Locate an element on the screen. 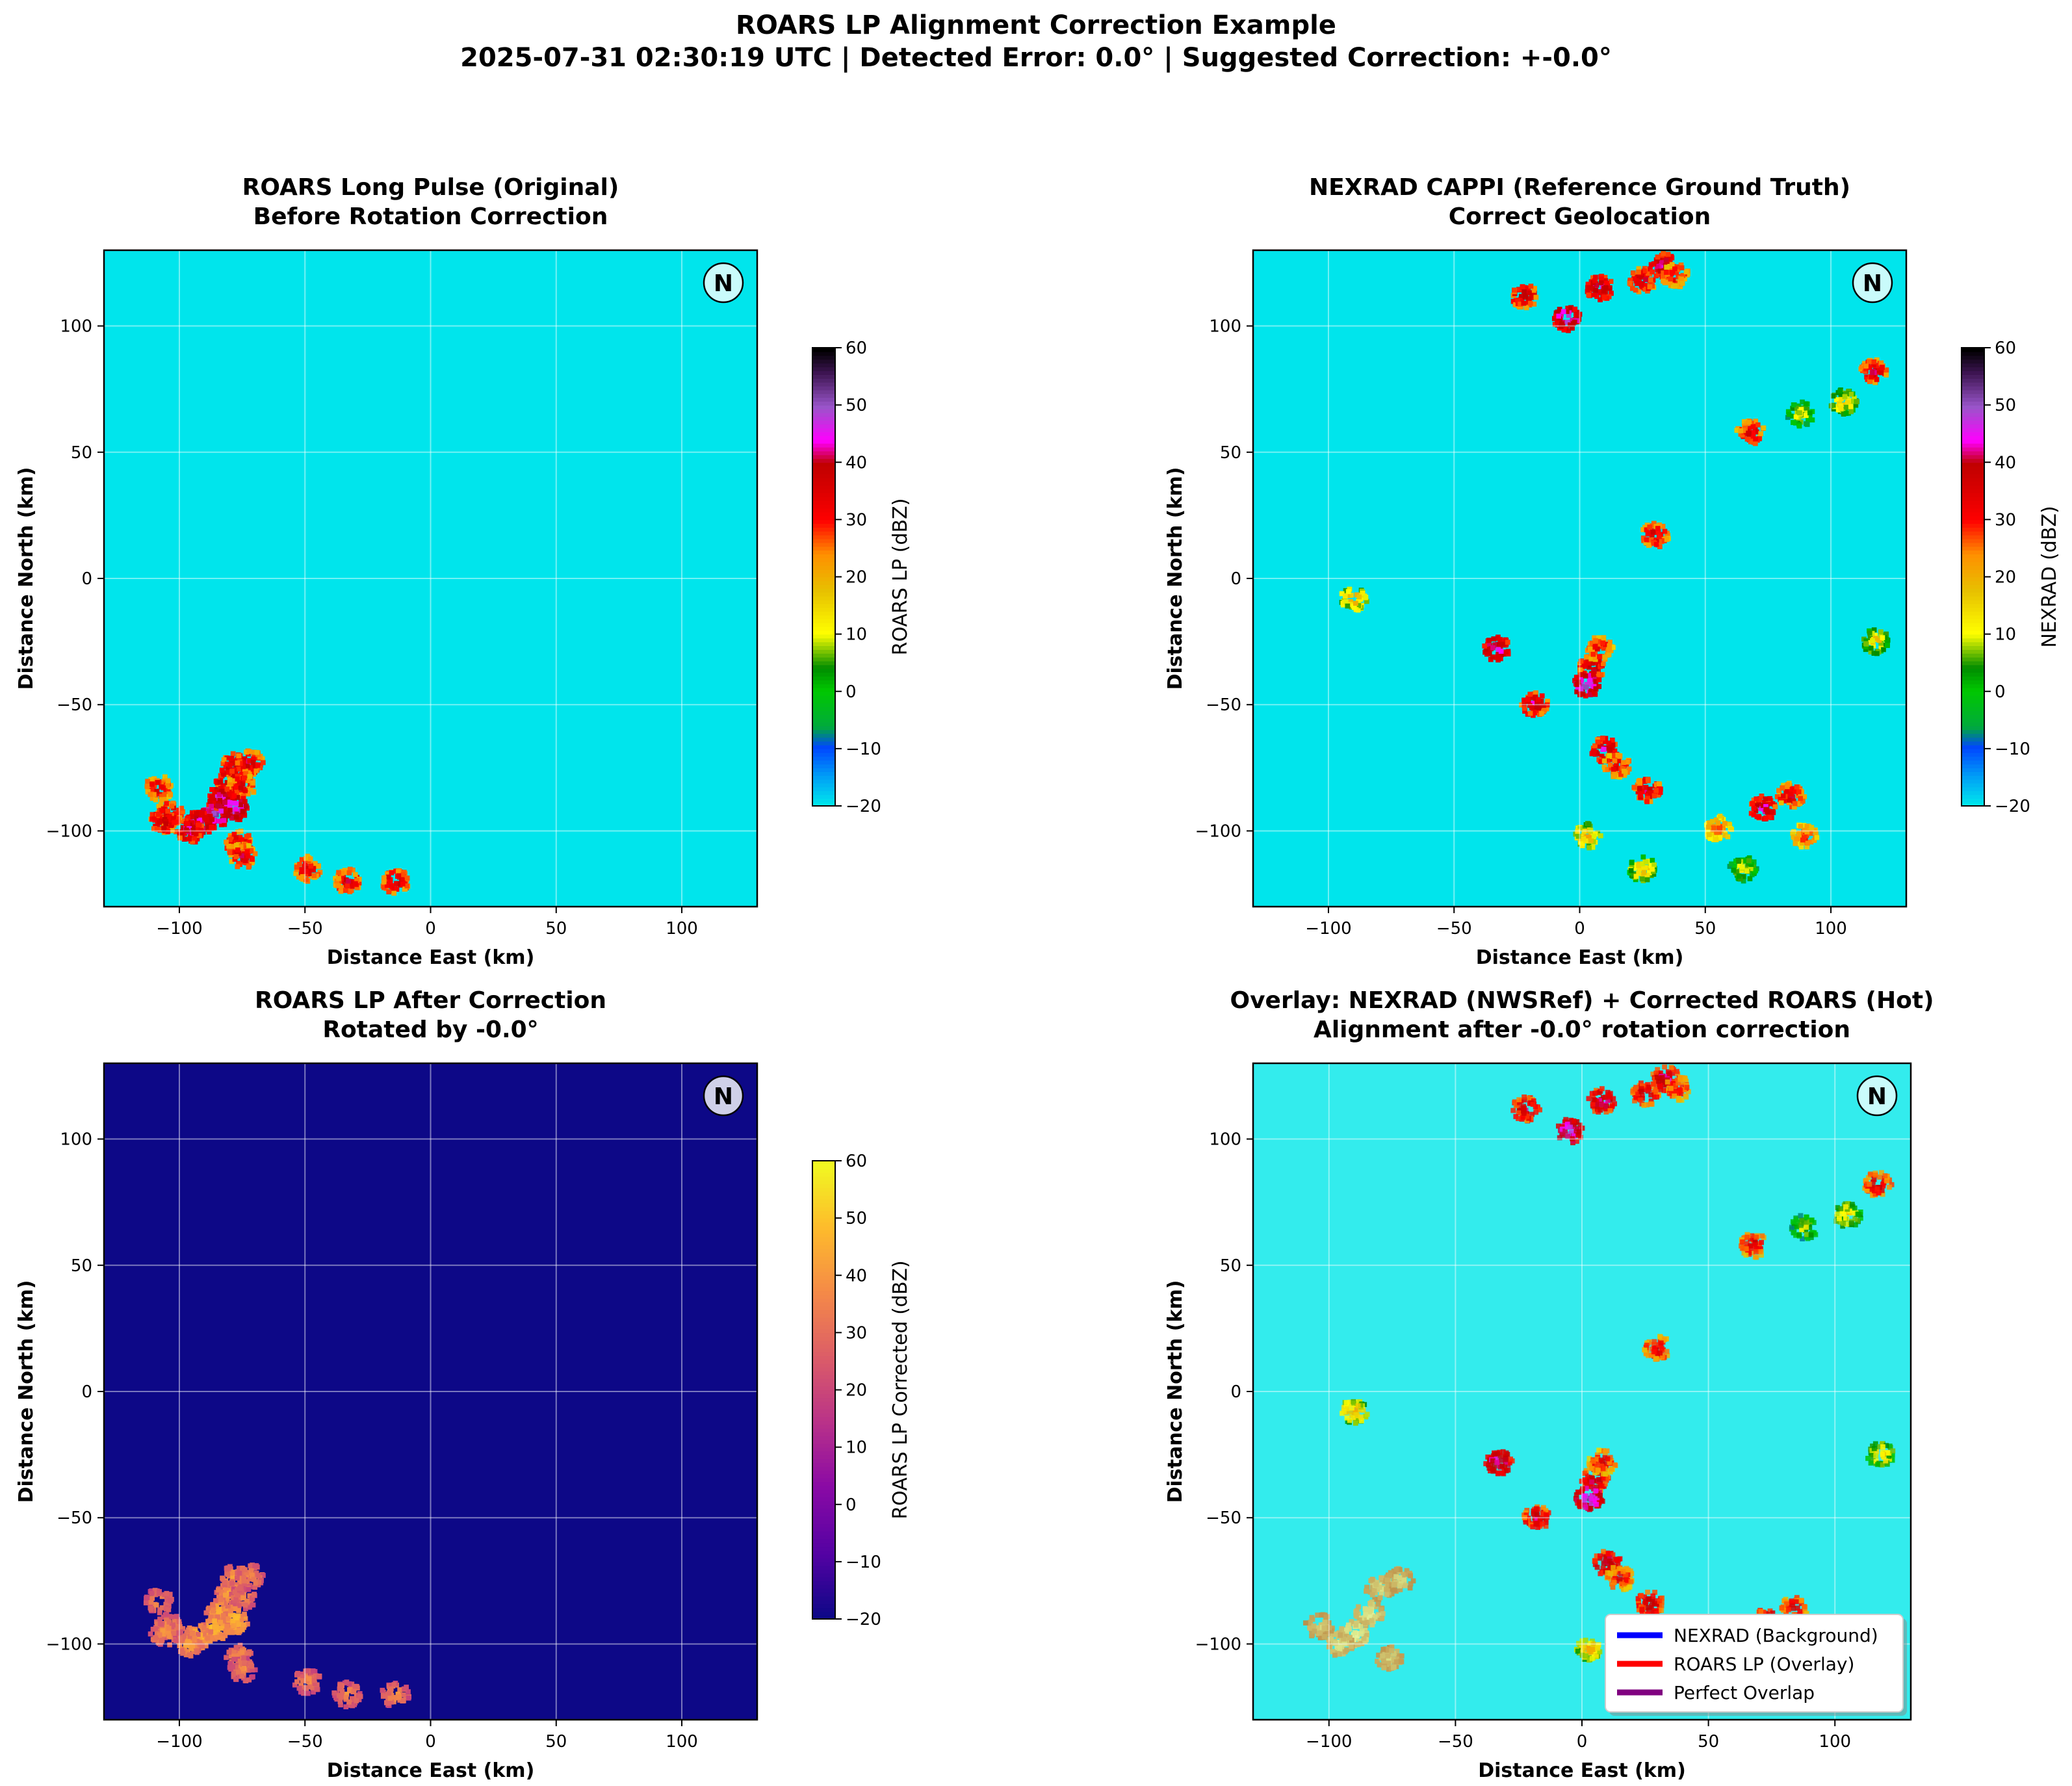  panel-title: NEXRAD CAPPI (Reference Ground Truth) is located at coordinates (1579, 187).